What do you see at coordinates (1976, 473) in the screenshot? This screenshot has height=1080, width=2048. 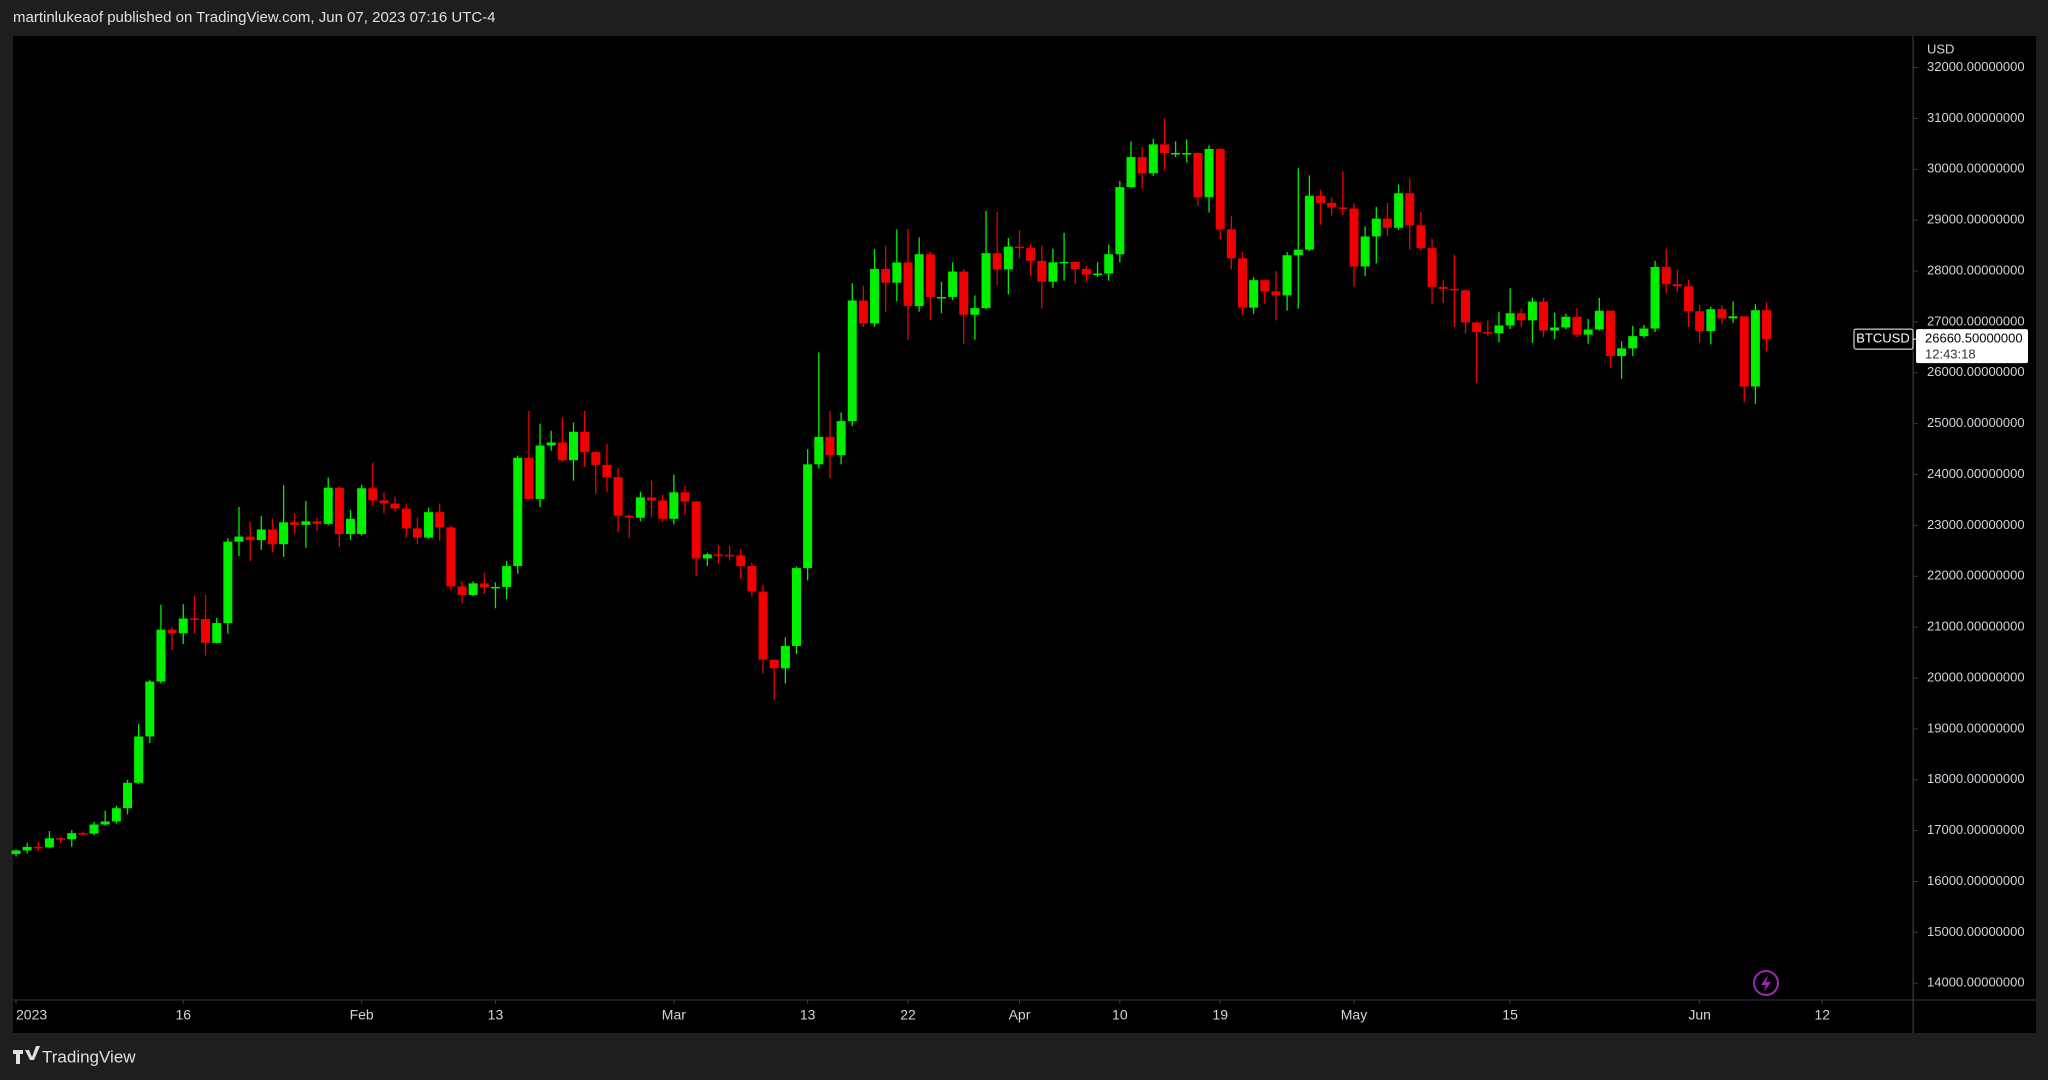 I see `y-tick-label: 24000.00000000` at bounding box center [1976, 473].